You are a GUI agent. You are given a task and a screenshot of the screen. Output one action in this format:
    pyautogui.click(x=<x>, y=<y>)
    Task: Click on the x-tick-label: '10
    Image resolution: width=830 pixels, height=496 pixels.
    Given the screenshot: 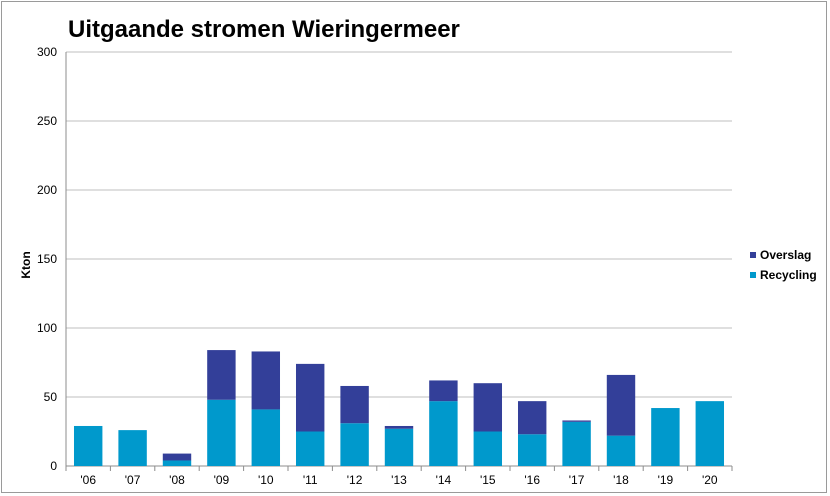 What is the action you would take?
    pyautogui.click(x=266, y=480)
    